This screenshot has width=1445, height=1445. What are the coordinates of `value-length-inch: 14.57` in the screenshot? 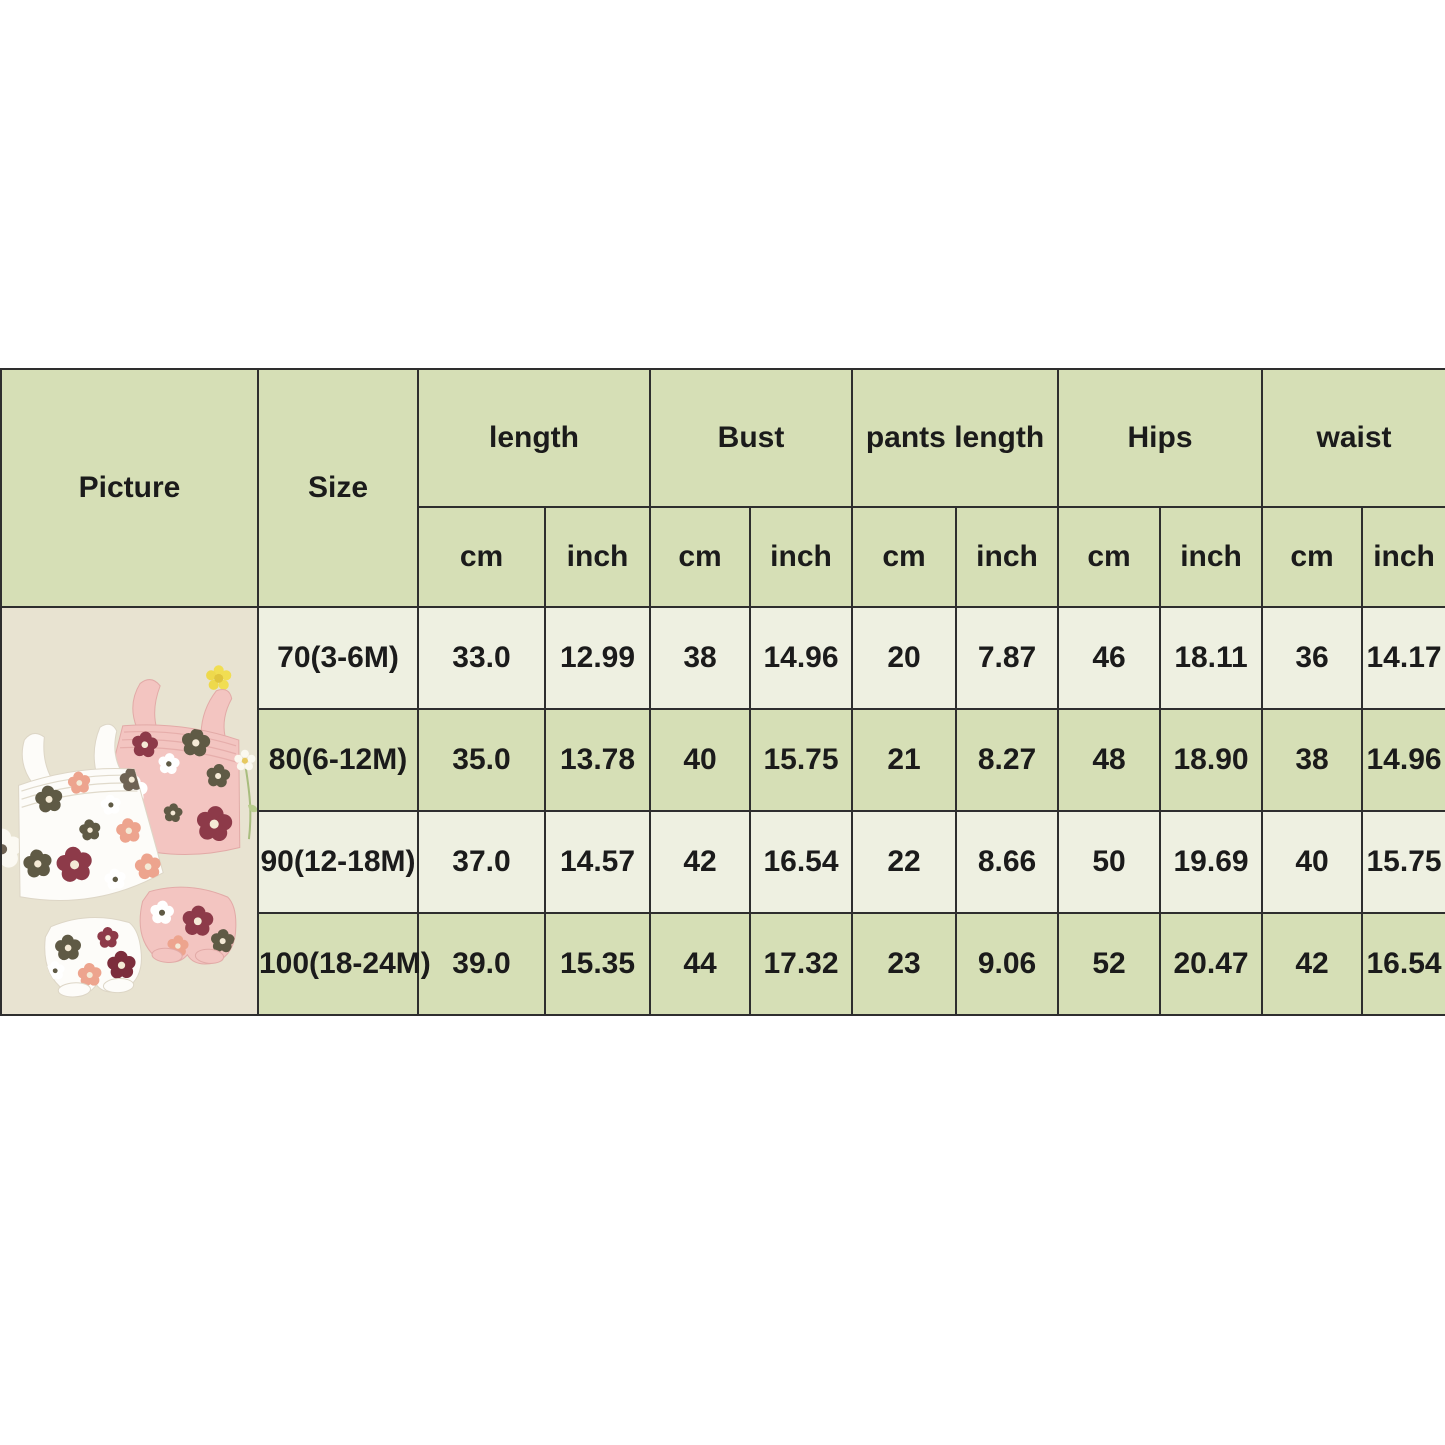 It's located at (597, 862).